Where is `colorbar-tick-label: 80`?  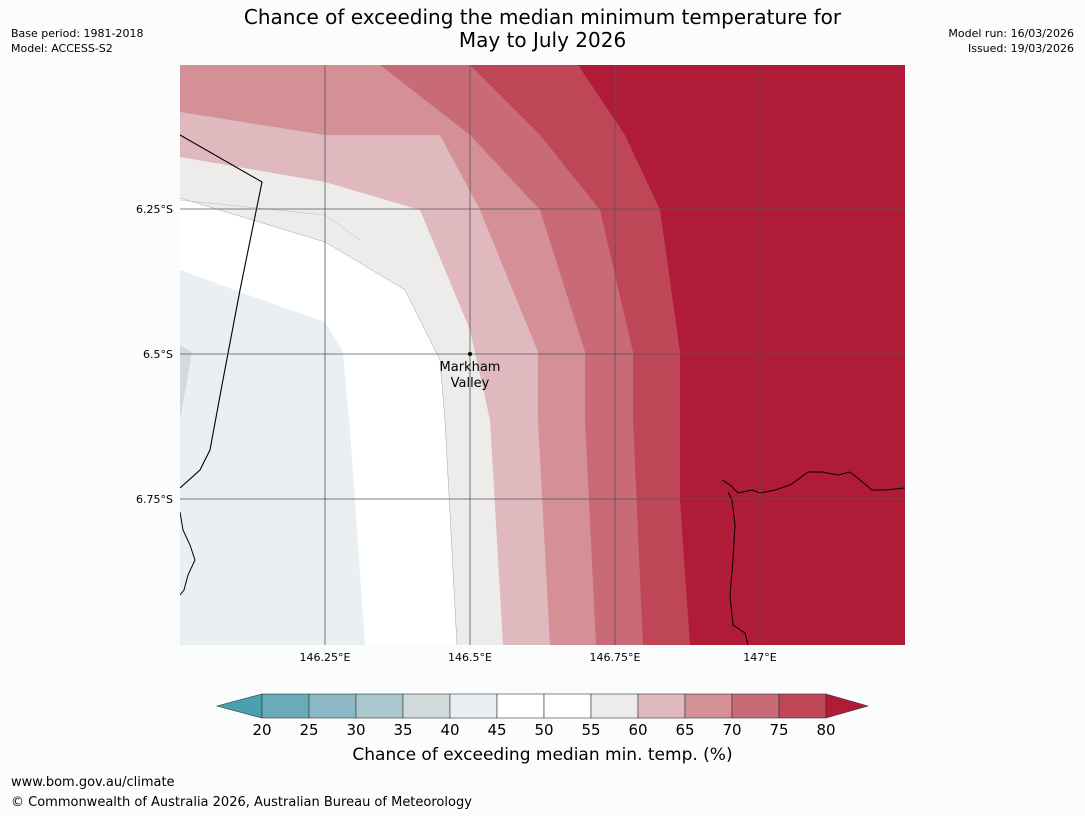 colorbar-tick-label: 80 is located at coordinates (825, 730).